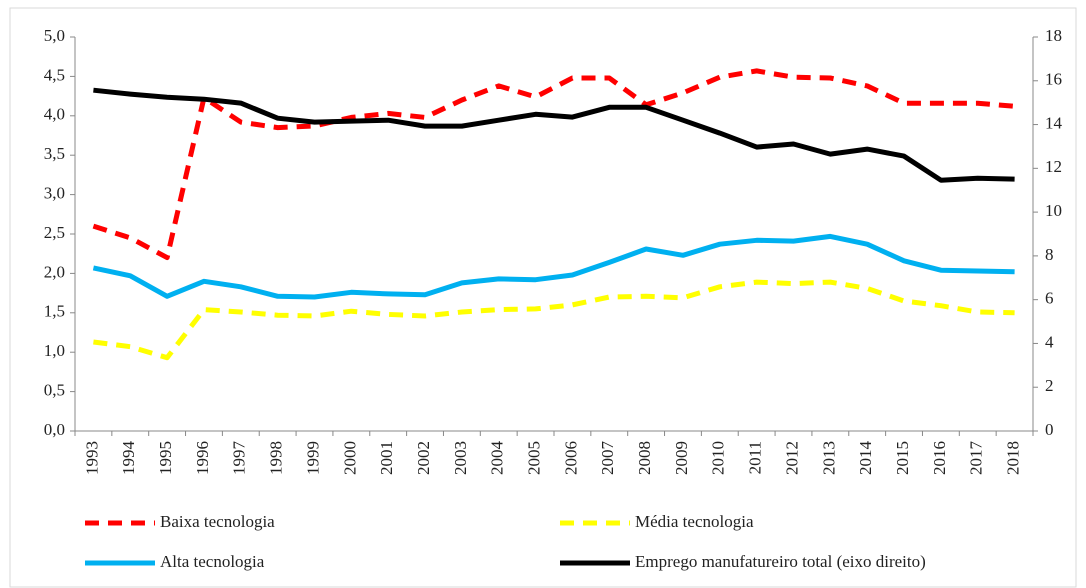 This screenshot has width=1086, height=588. What do you see at coordinates (694, 521) in the screenshot?
I see `legend-label: Média tecnologia` at bounding box center [694, 521].